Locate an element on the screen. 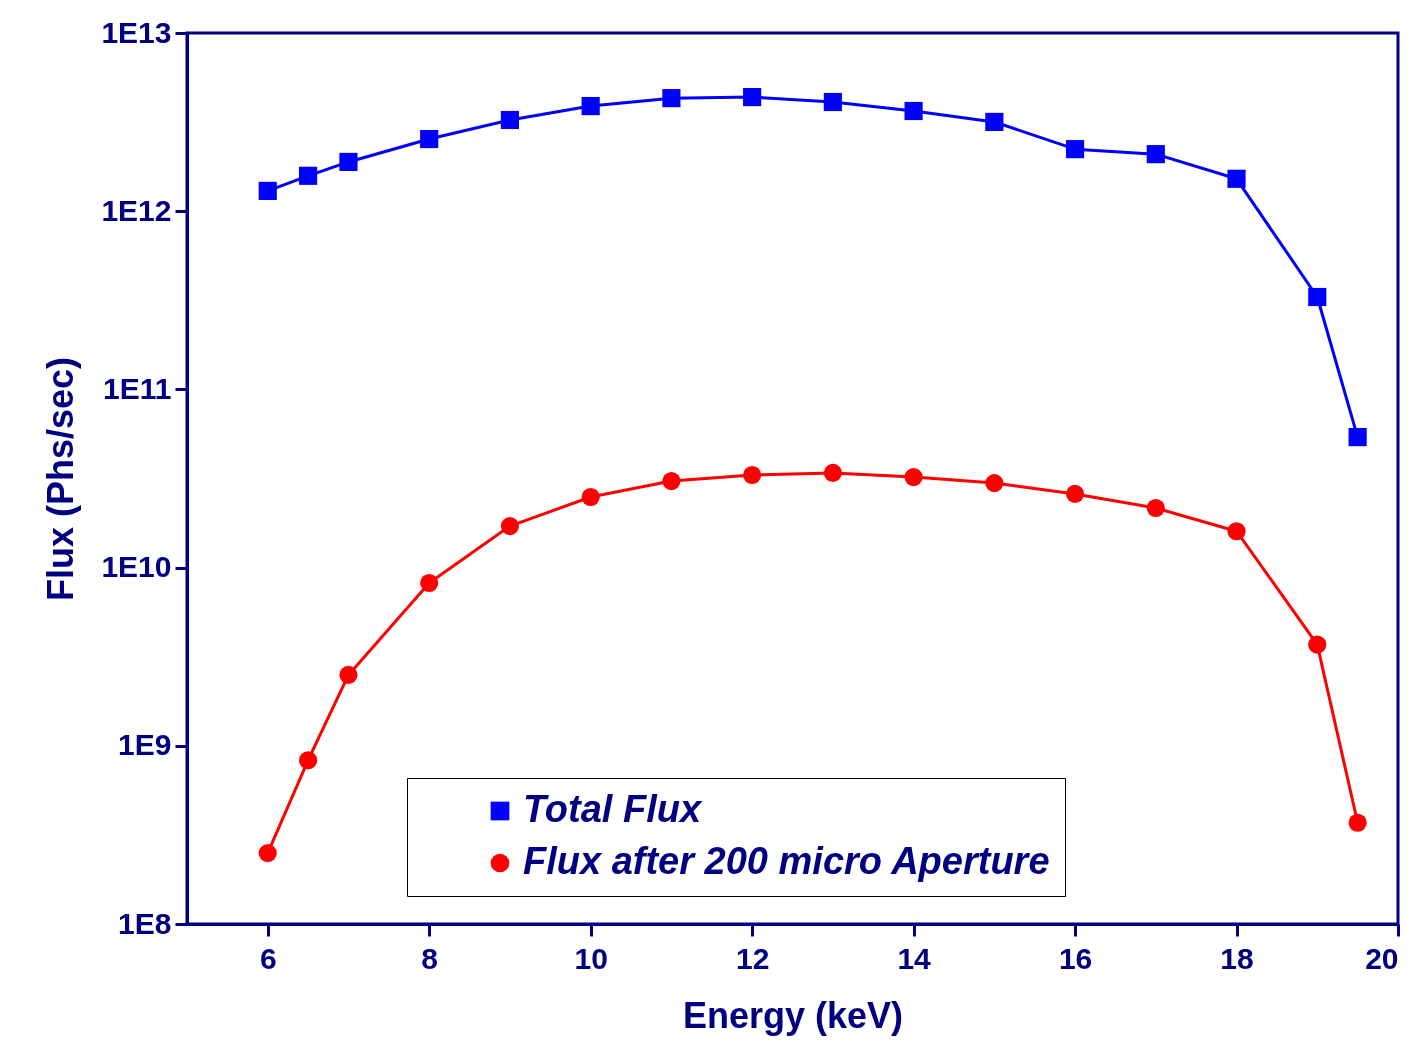 Image resolution: width=1419 pixels, height=1062 pixels. y-tick-label: 1E9 is located at coordinates (145, 745).